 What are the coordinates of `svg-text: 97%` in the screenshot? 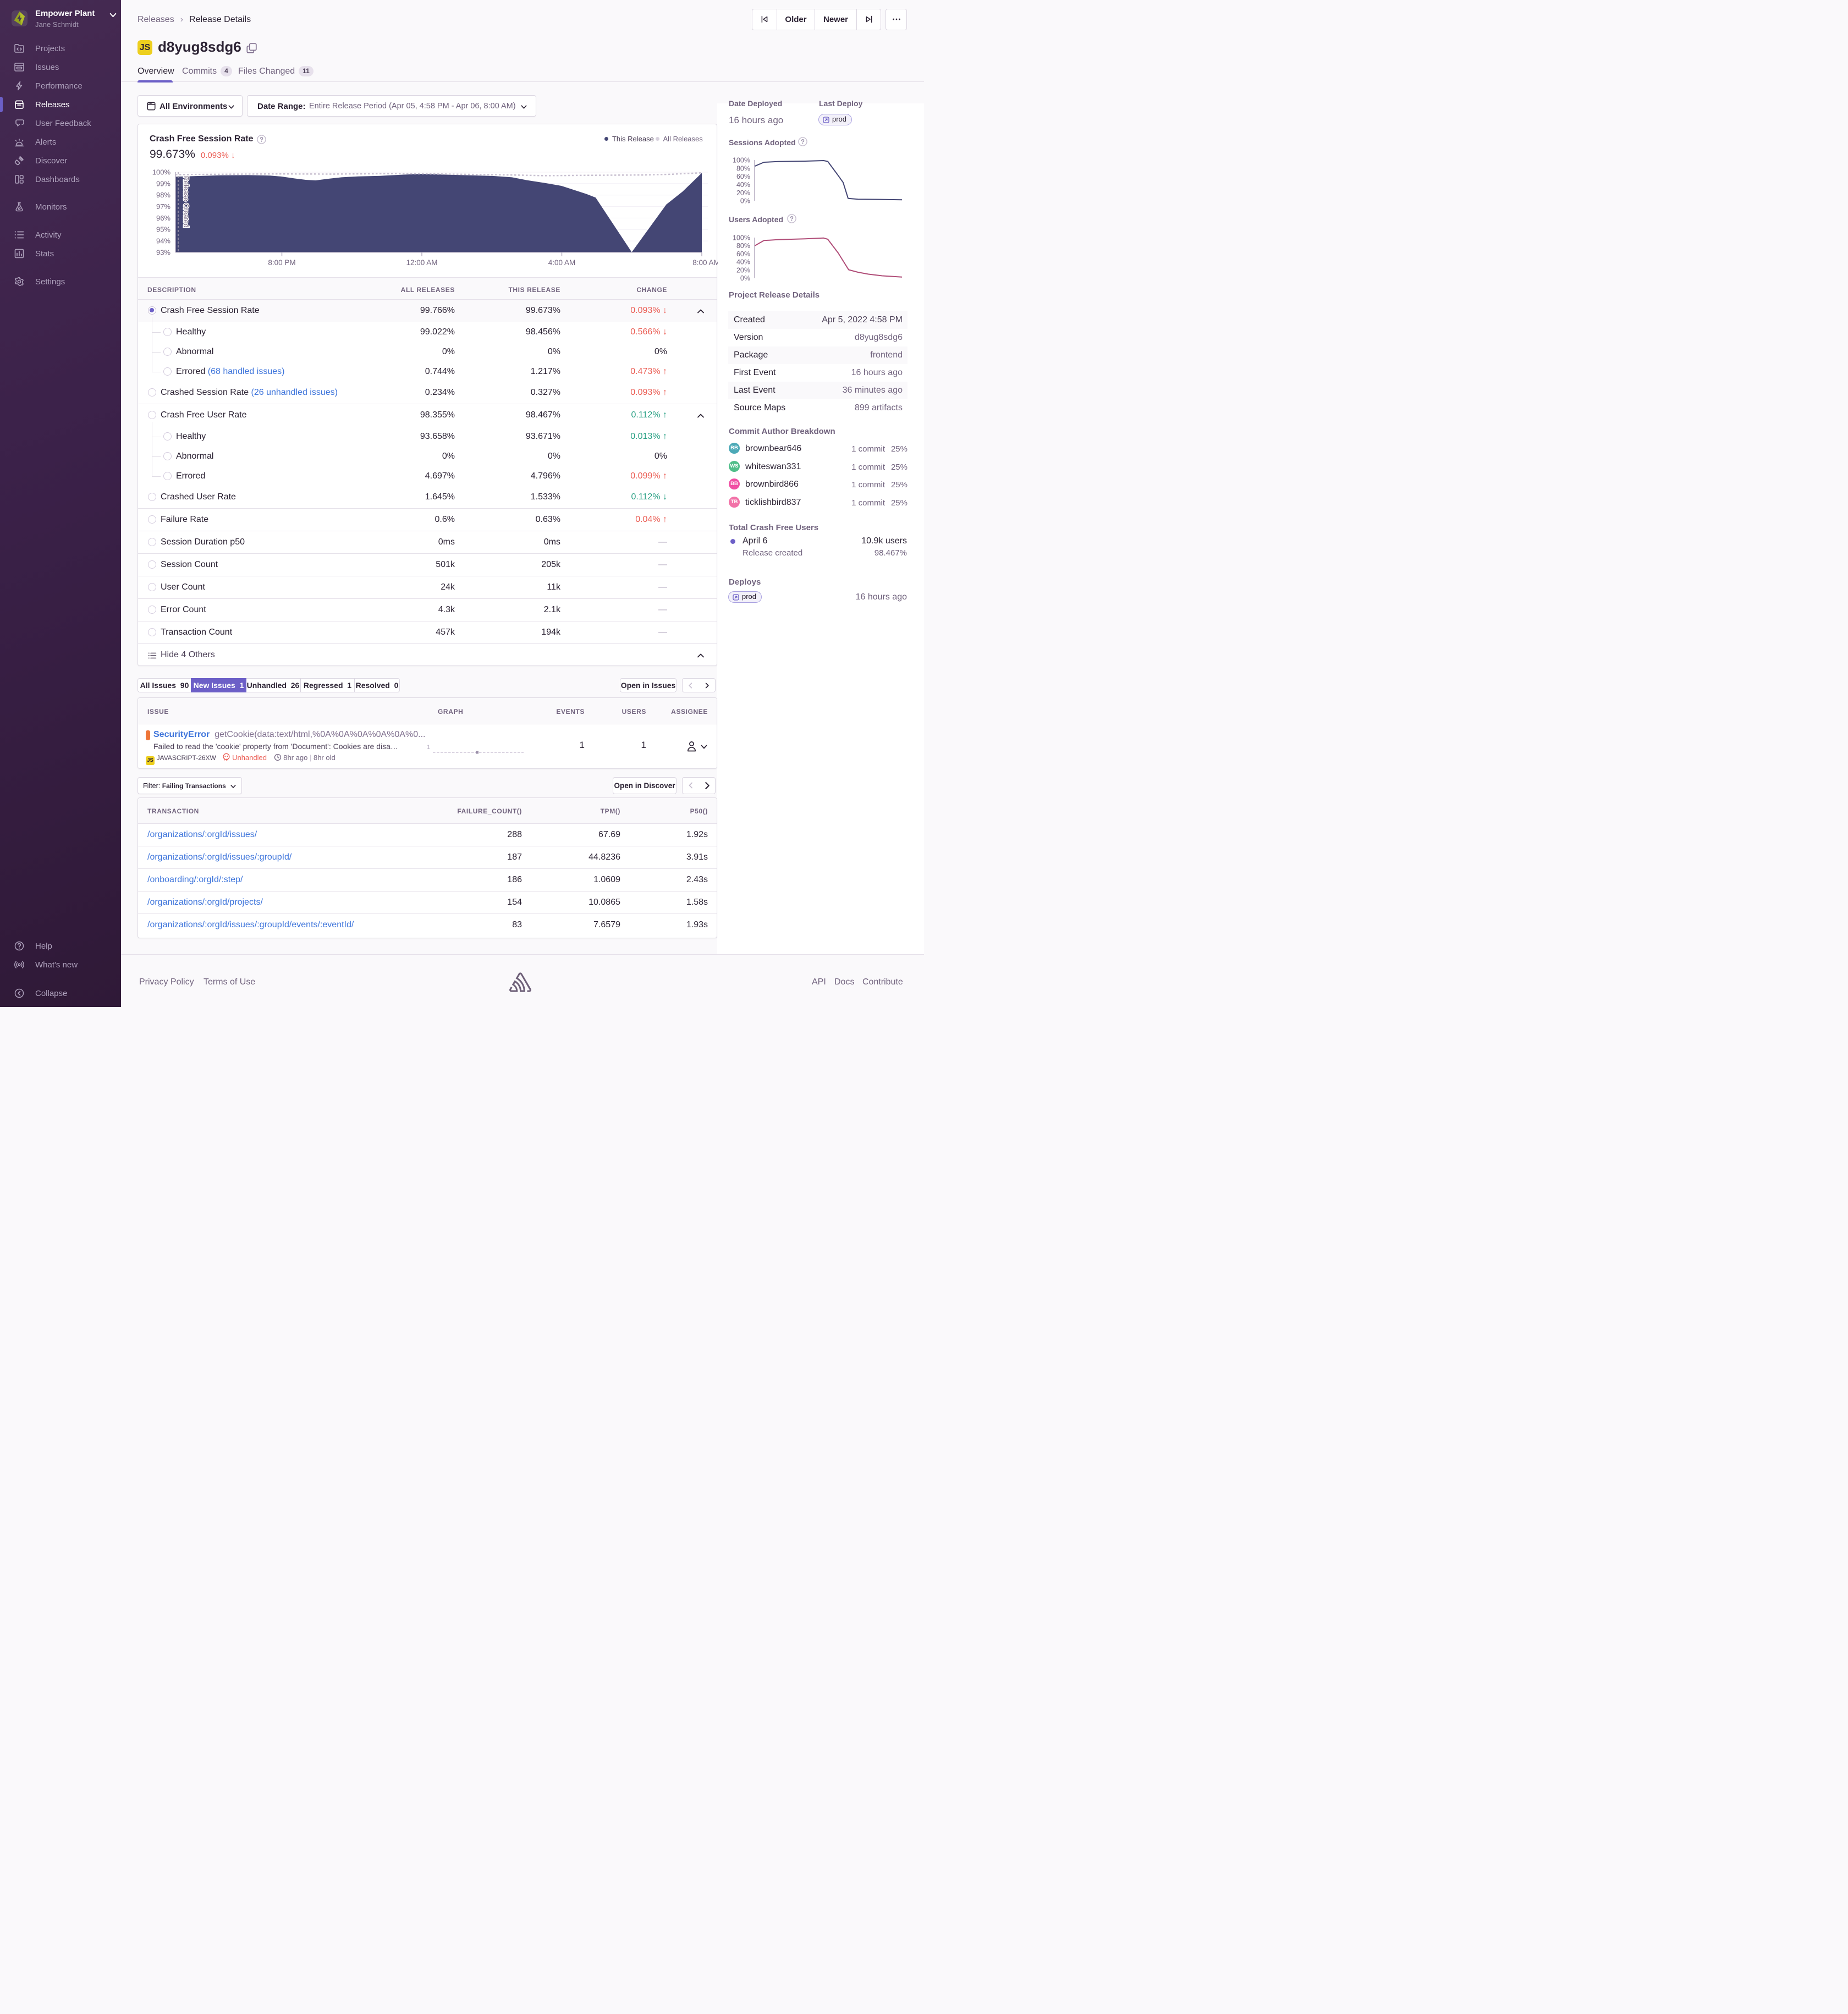 It's located at (163, 206).